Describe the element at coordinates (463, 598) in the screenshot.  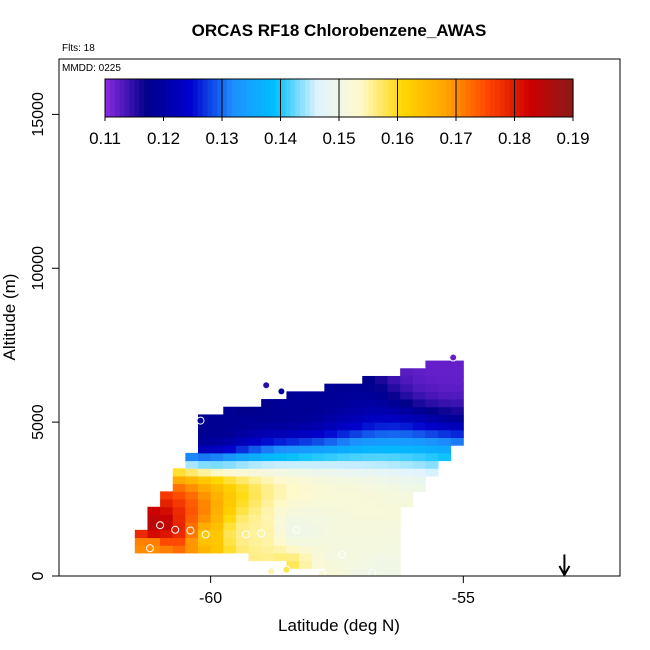
I see `x-tick-label: -55` at that location.